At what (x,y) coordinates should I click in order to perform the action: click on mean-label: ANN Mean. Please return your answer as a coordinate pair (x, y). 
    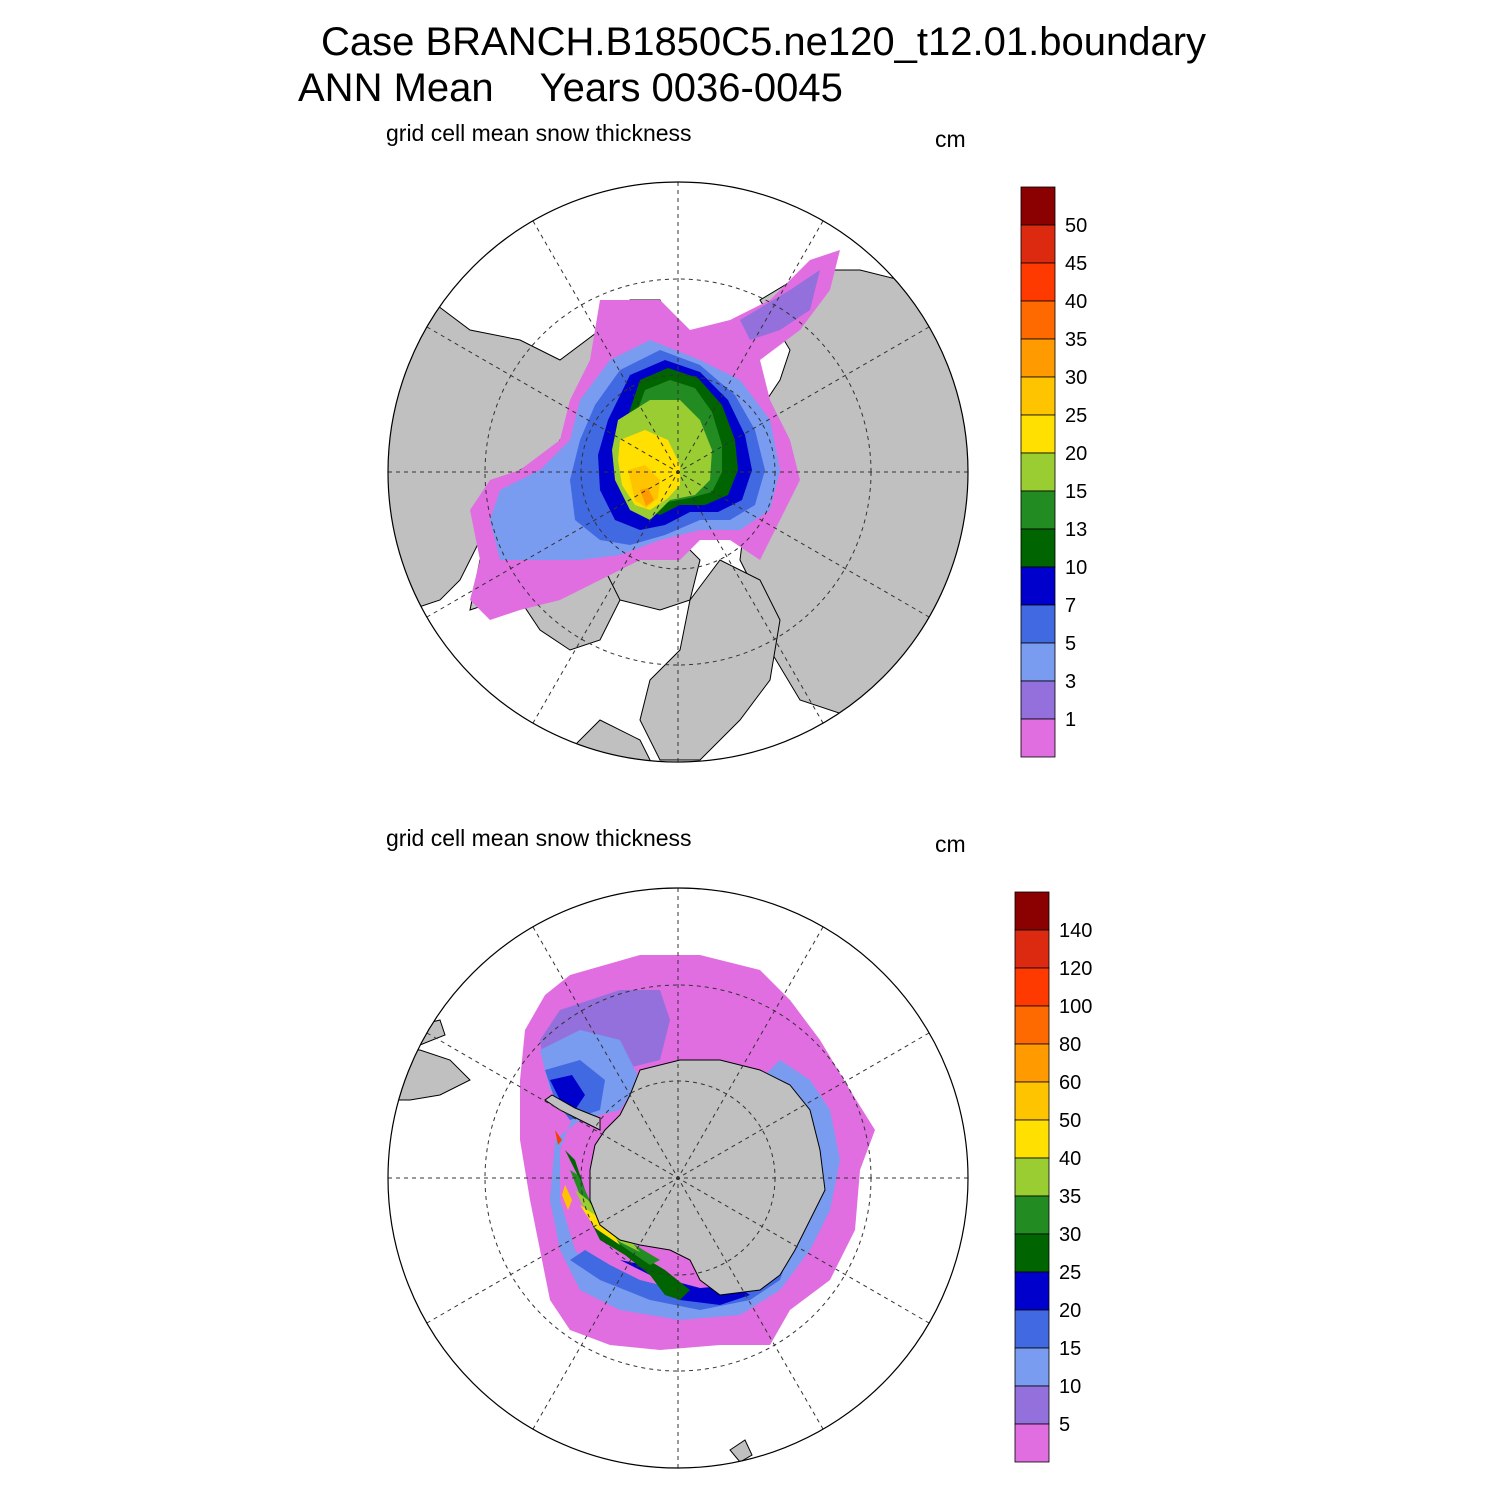
    Looking at the image, I should click on (396, 88).